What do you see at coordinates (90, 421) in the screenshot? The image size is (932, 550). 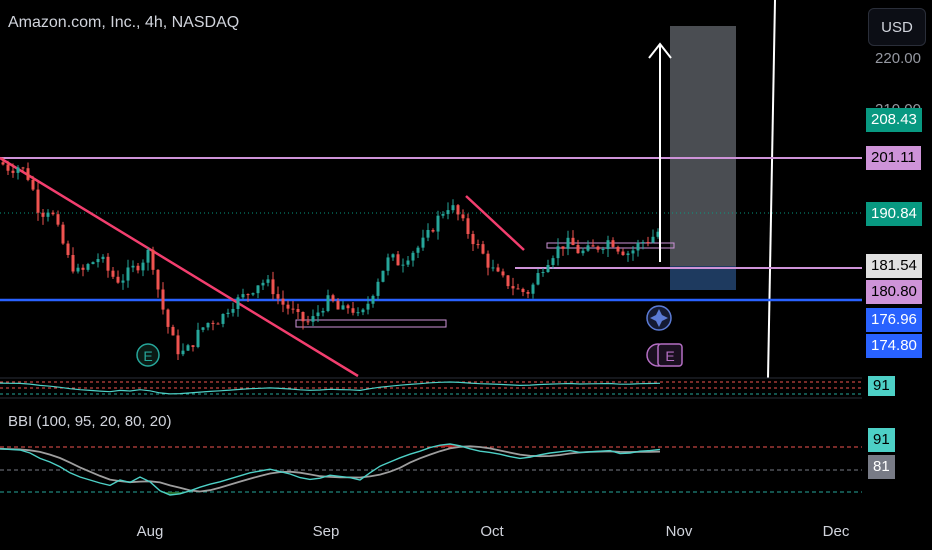 I see `indicator-label: BBI (100, 95, 20, 80, 20)` at bounding box center [90, 421].